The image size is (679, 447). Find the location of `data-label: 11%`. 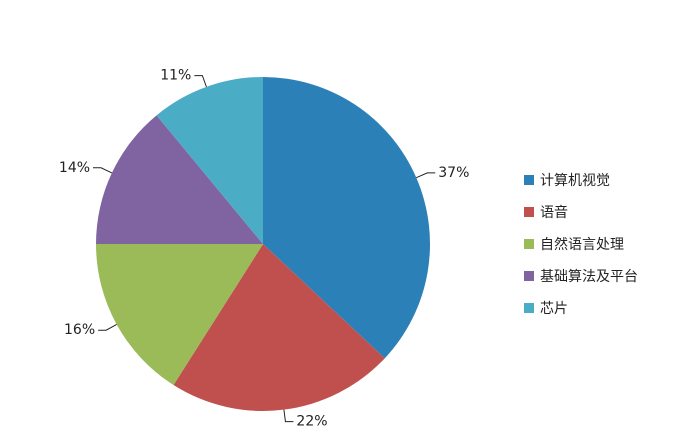

data-label: 11% is located at coordinates (175, 76).